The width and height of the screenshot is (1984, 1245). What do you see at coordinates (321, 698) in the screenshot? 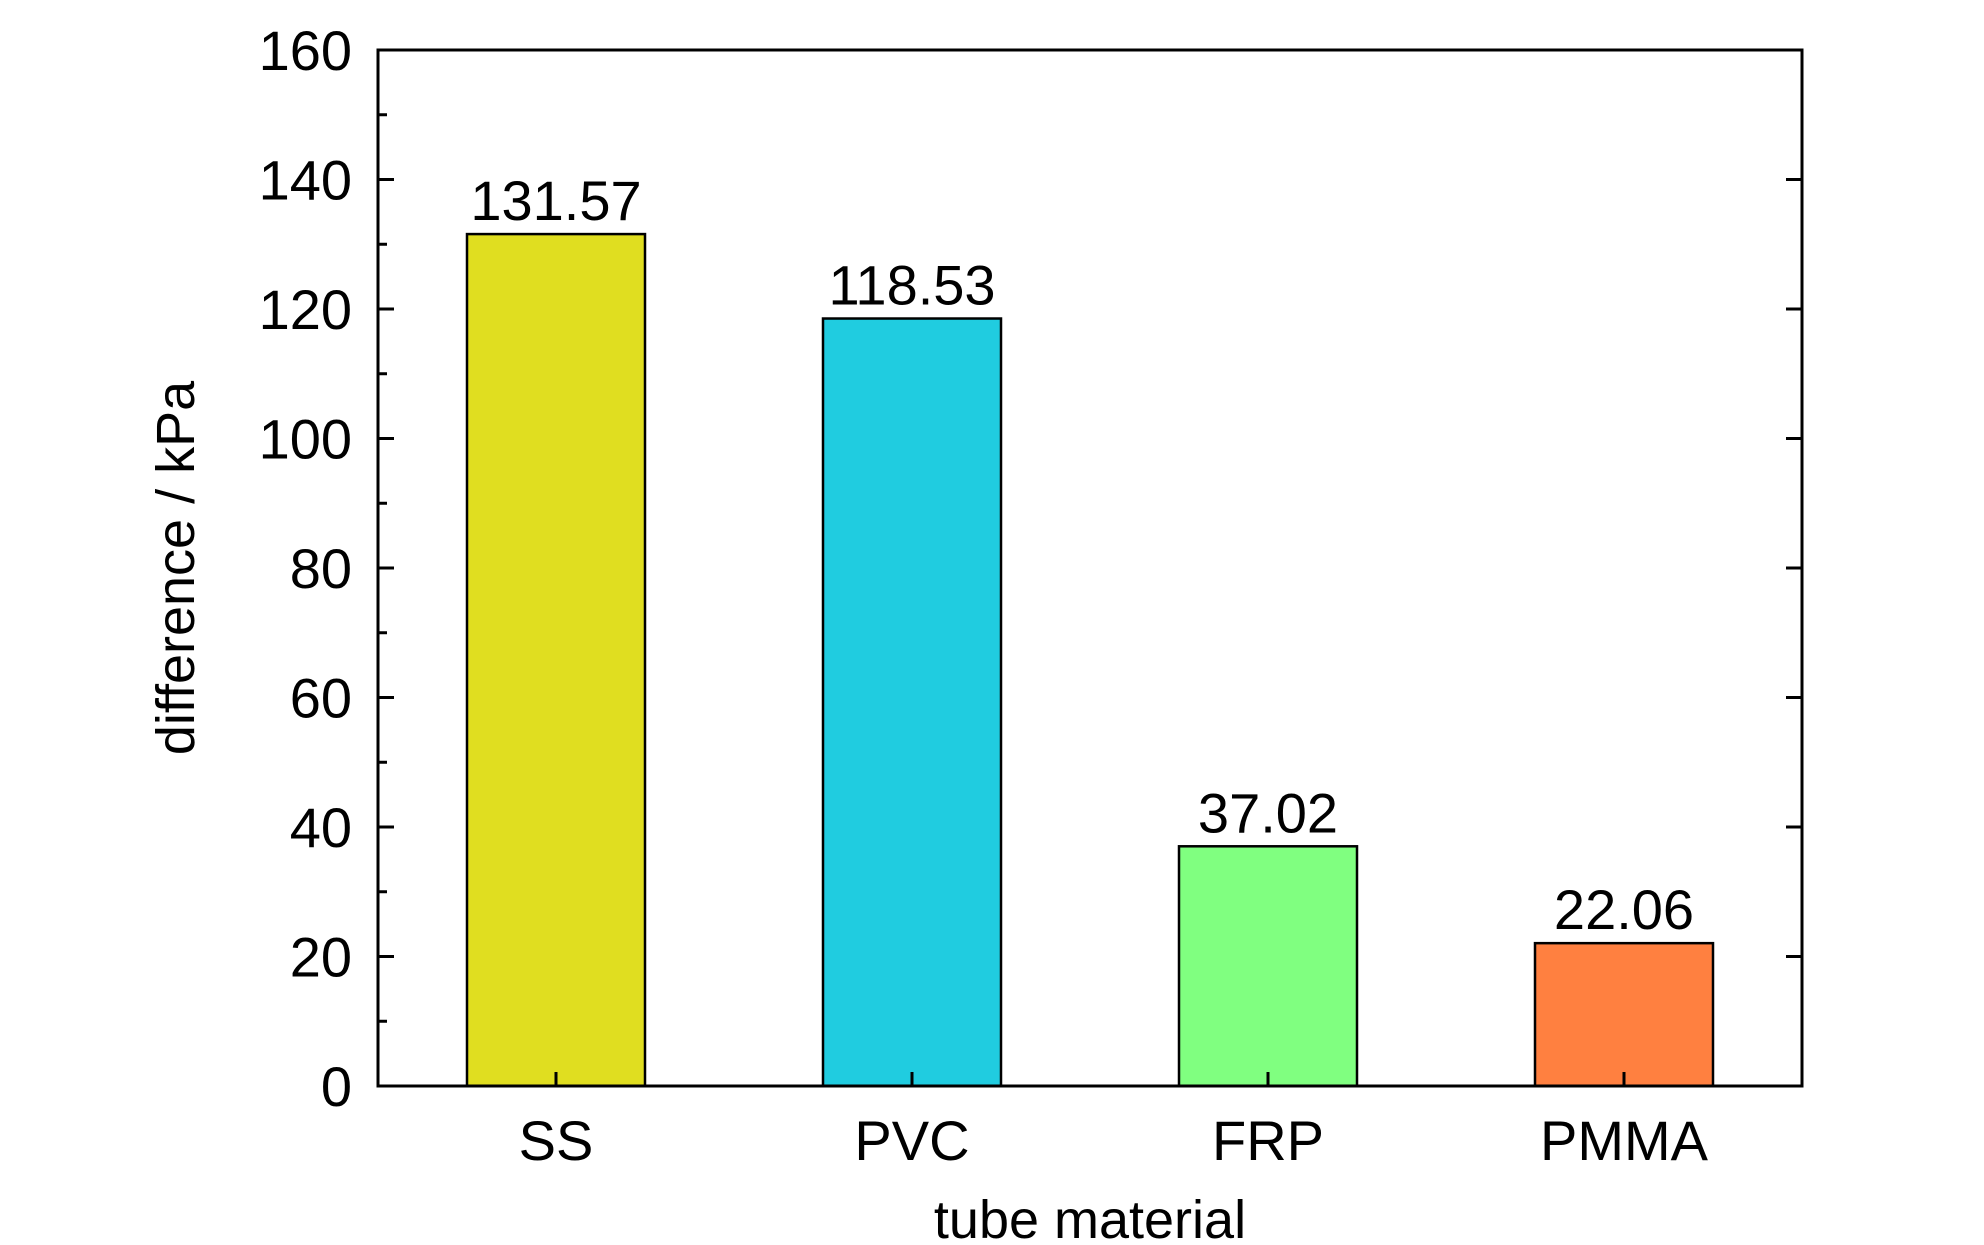
I see `y-tick-label: 60` at bounding box center [321, 698].